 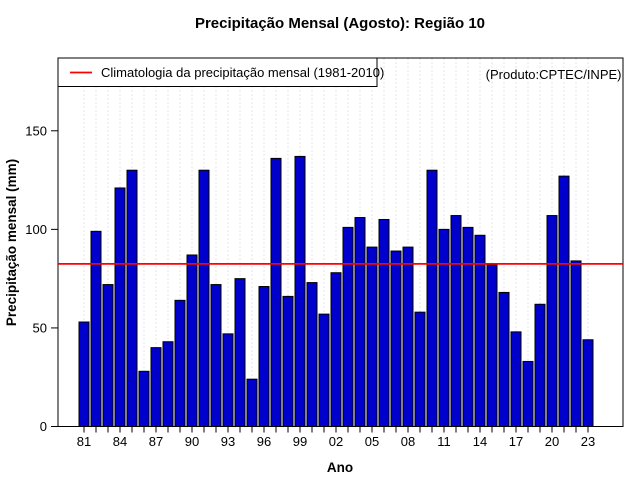 I want to click on x-tick-label-2023: 23, so click(x=588, y=441).